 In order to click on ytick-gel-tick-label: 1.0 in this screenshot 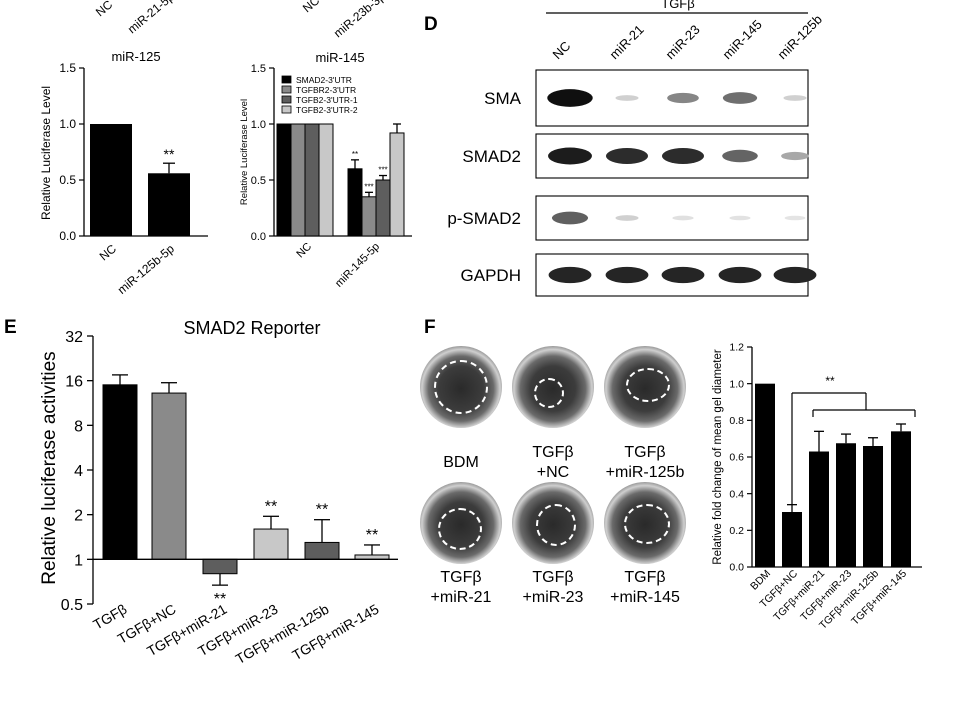, I will do `click(736, 384)`.